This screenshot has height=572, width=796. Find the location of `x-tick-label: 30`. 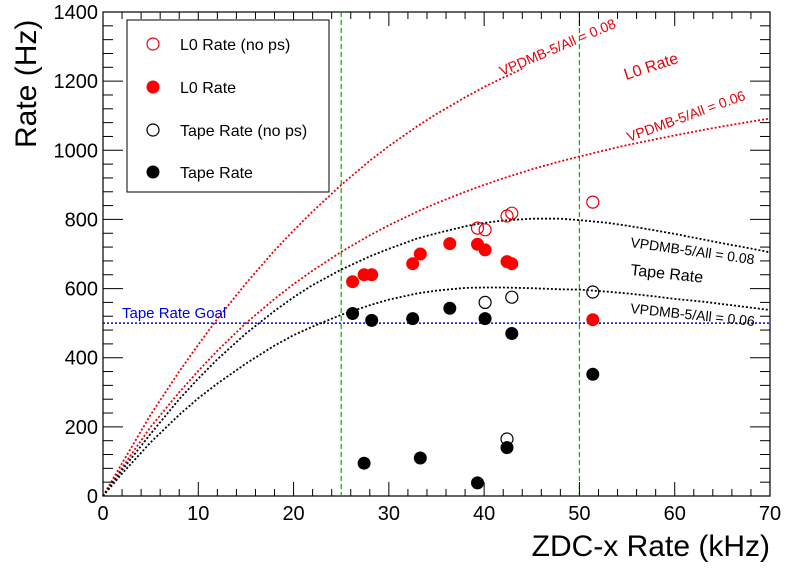

x-tick-label: 30 is located at coordinates (389, 514).